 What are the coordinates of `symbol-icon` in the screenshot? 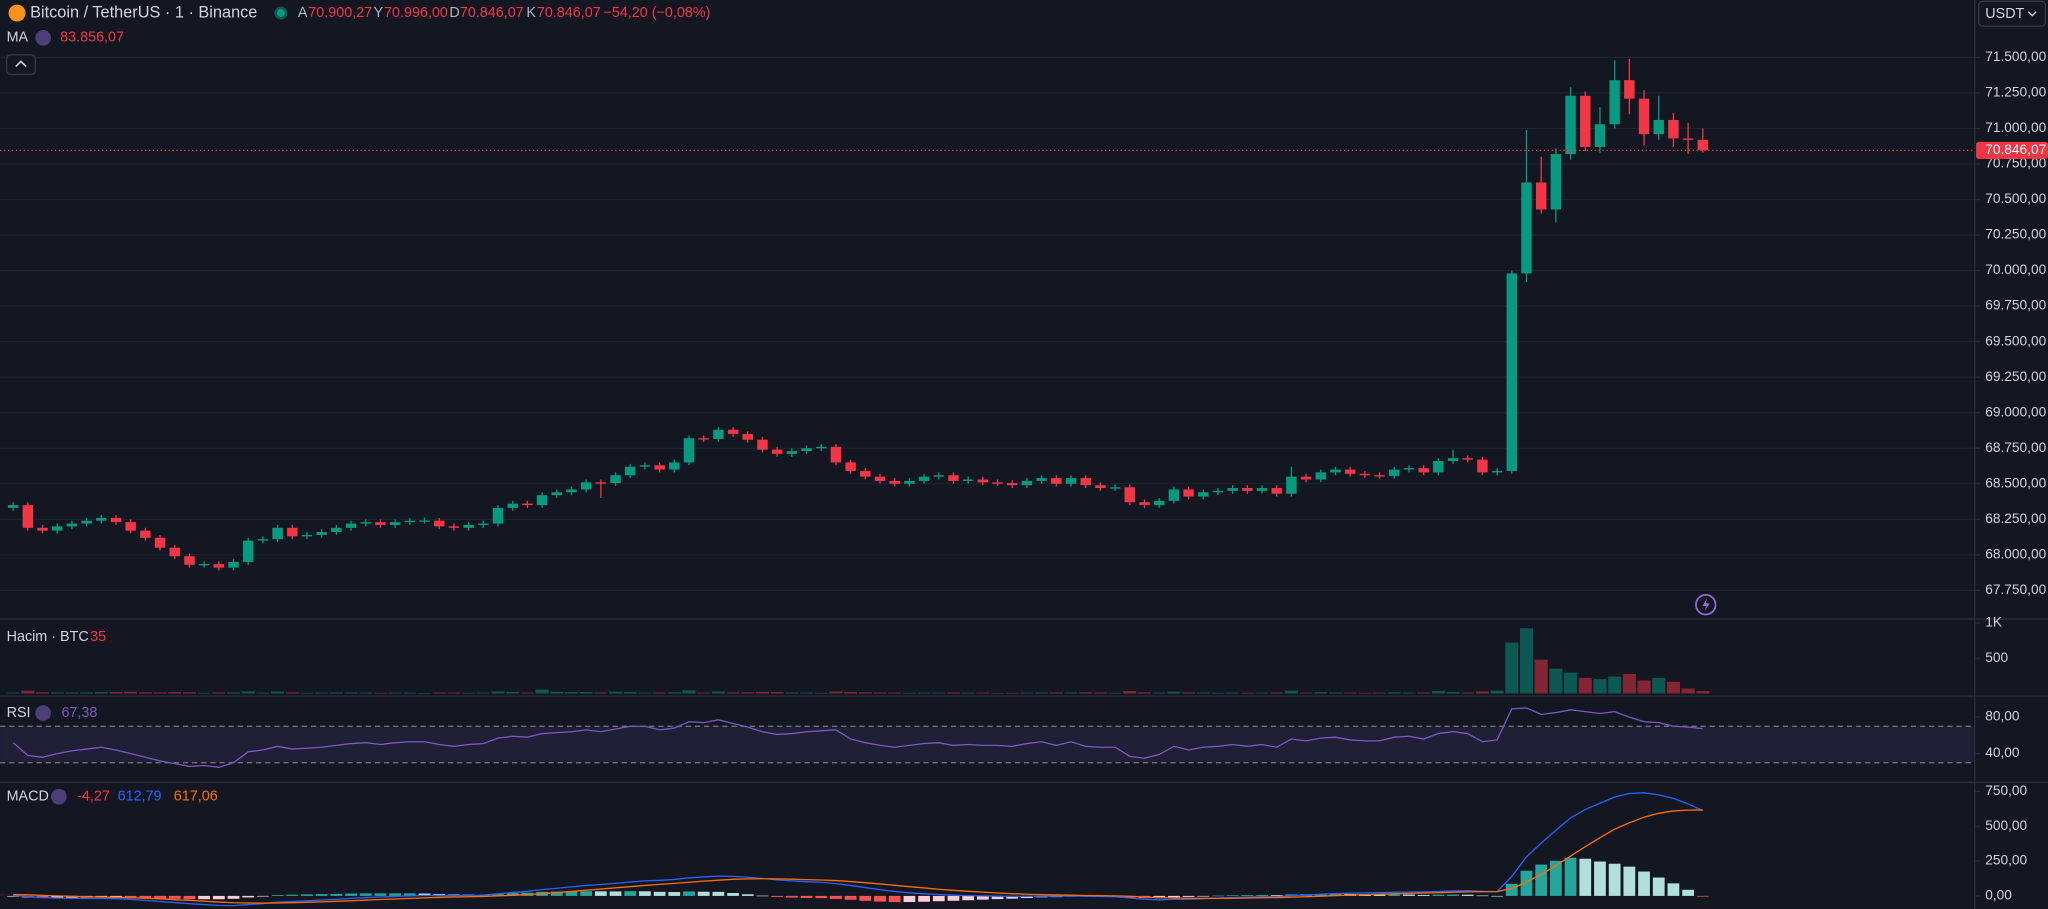 It's located at (17, 13).